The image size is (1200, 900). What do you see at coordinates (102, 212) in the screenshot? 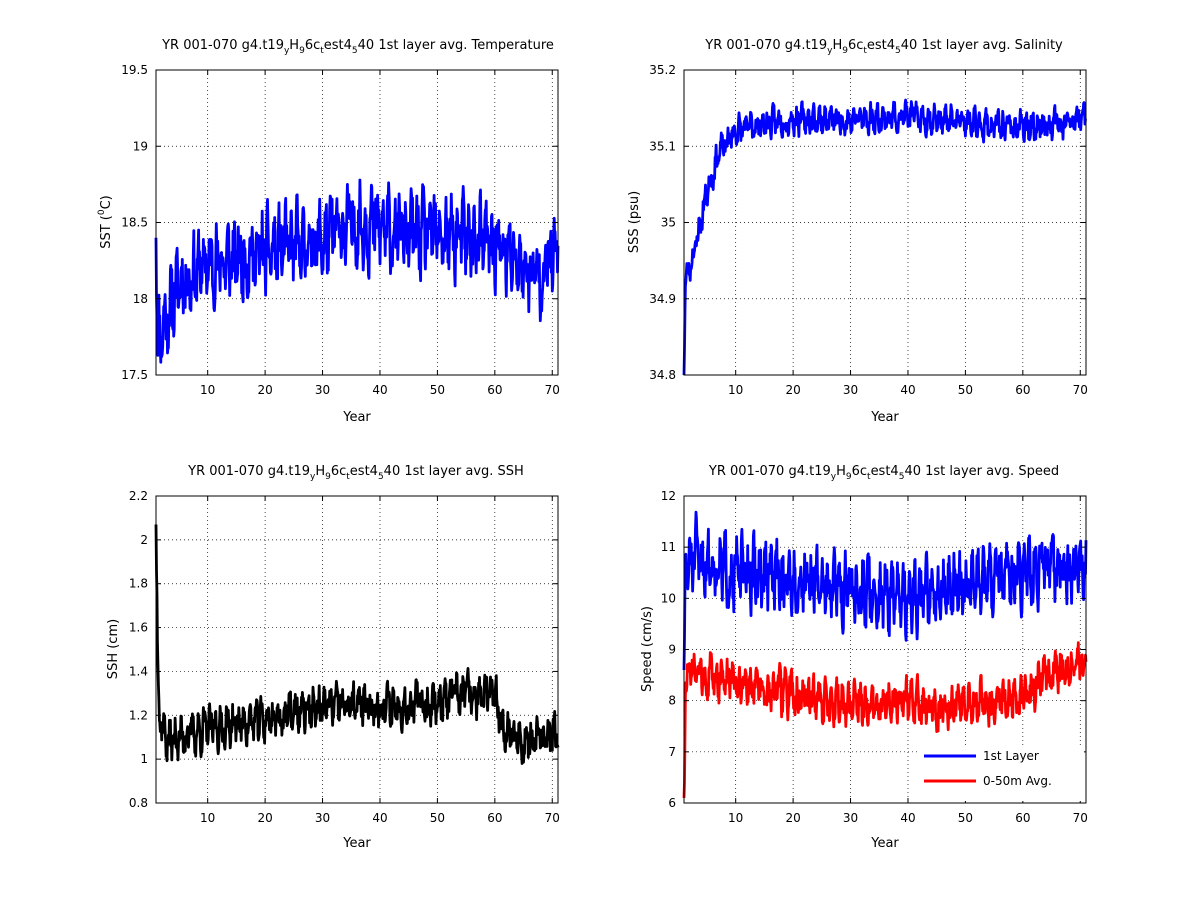
I see `ylabel-sup: 0` at bounding box center [102, 212].